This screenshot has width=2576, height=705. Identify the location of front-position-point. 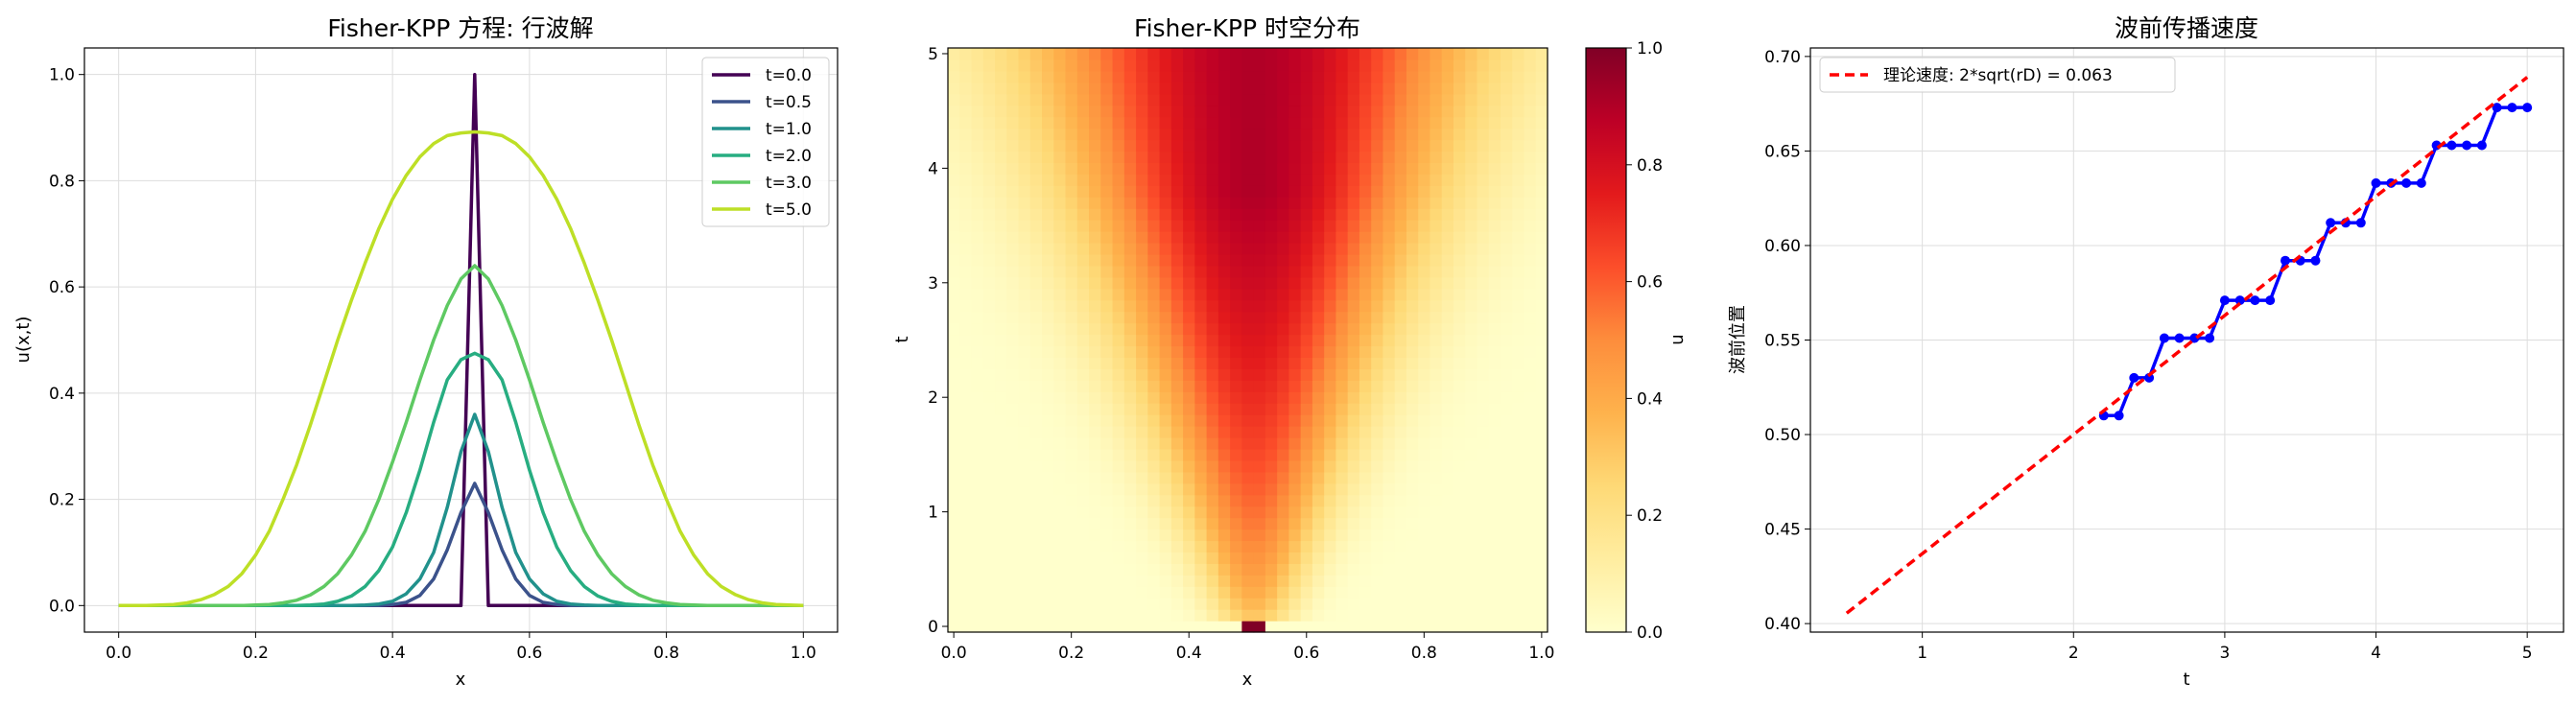
(2286, 260).